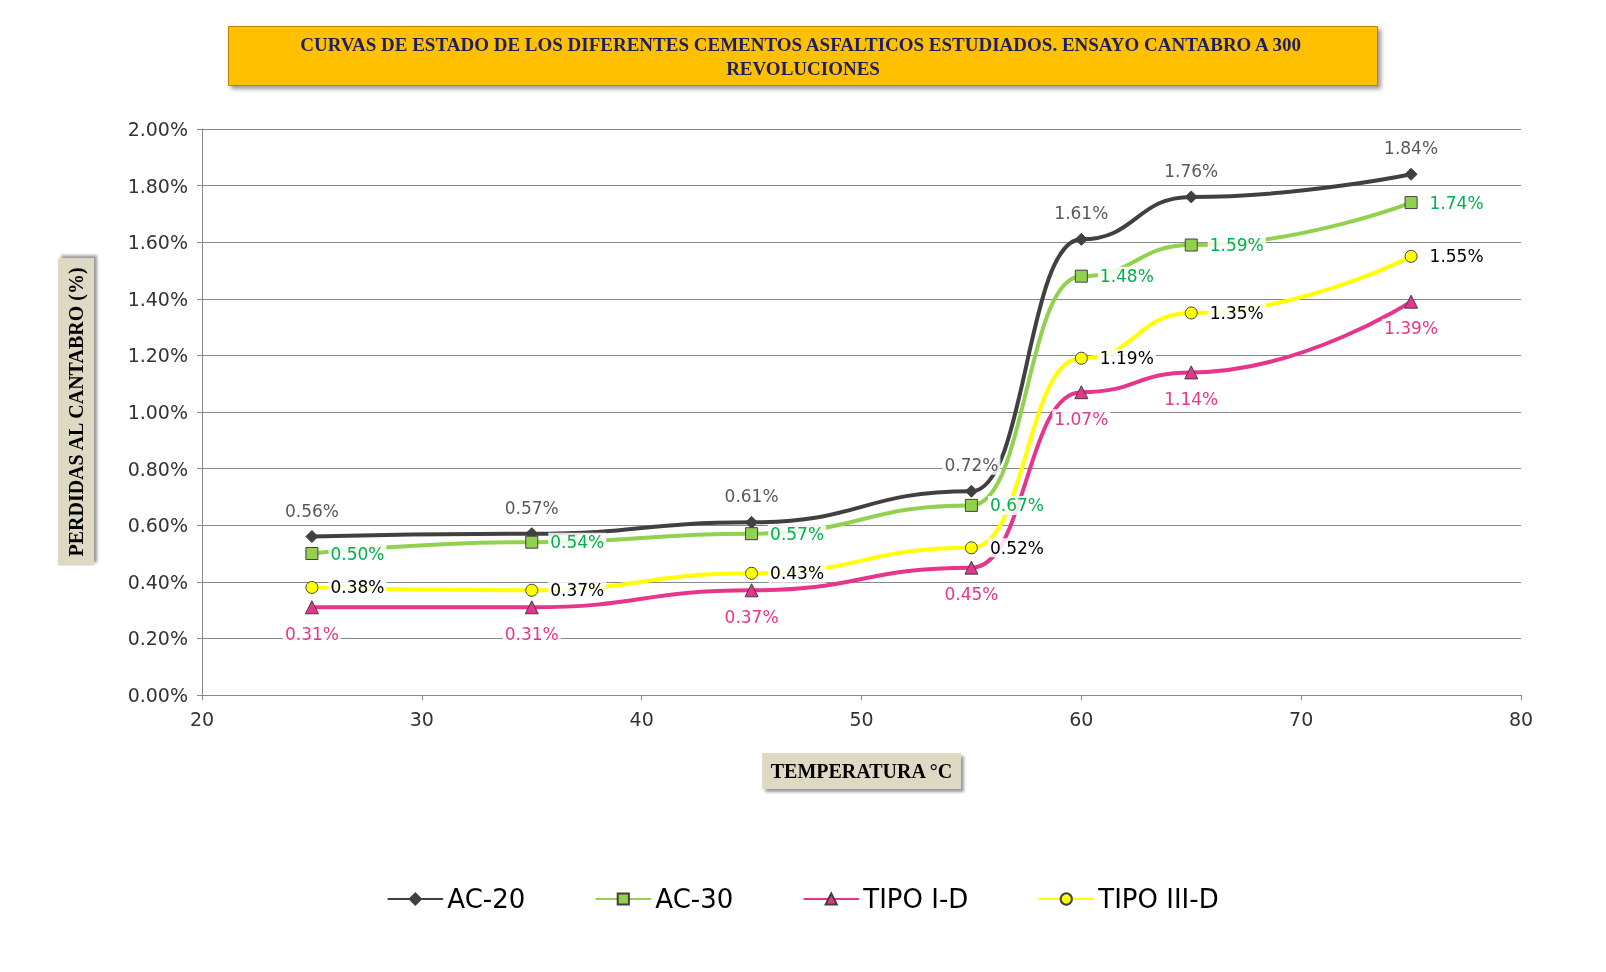 Image resolution: width=1606 pixels, height=972 pixels. Describe the element at coordinates (577, 542) in the screenshot. I see `data-label: 0.54%` at that location.